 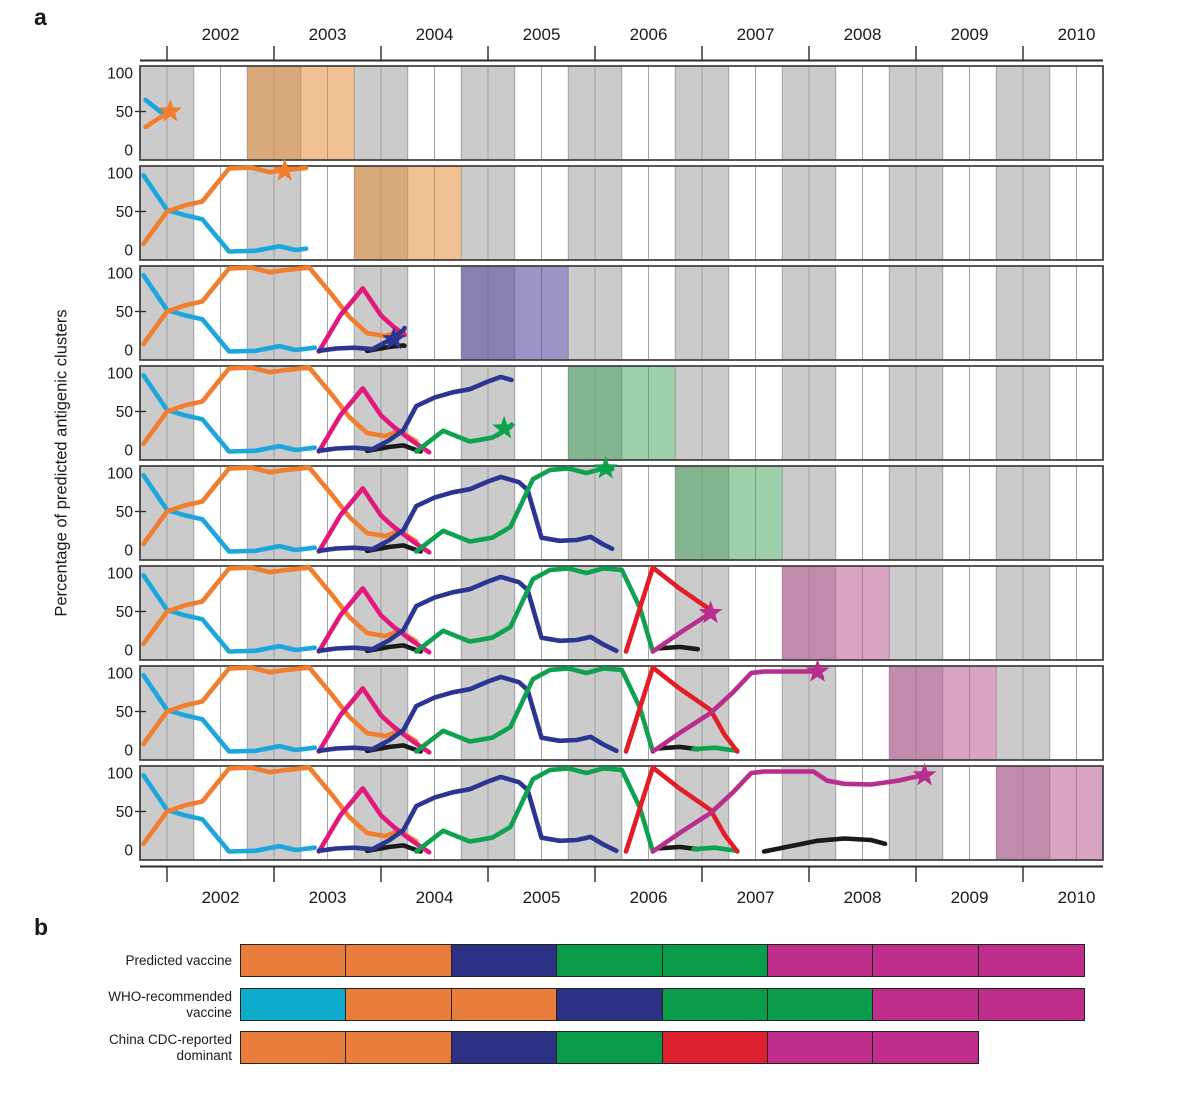 What do you see at coordinates (293, 1004) in the screenshot?
I see `vaccine-segment-cyan` at bounding box center [293, 1004].